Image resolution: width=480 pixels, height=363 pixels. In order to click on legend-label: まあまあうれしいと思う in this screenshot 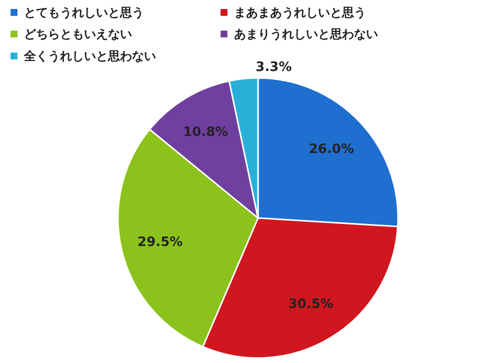, I will do `click(300, 12)`.